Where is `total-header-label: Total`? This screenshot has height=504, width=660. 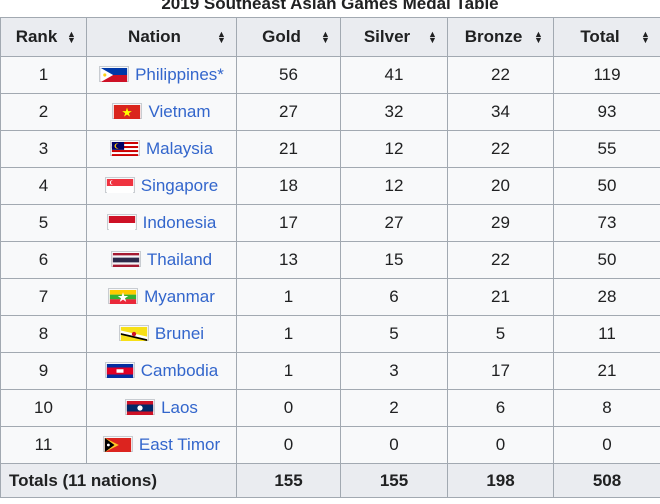 total-header-label: Total is located at coordinates (600, 36).